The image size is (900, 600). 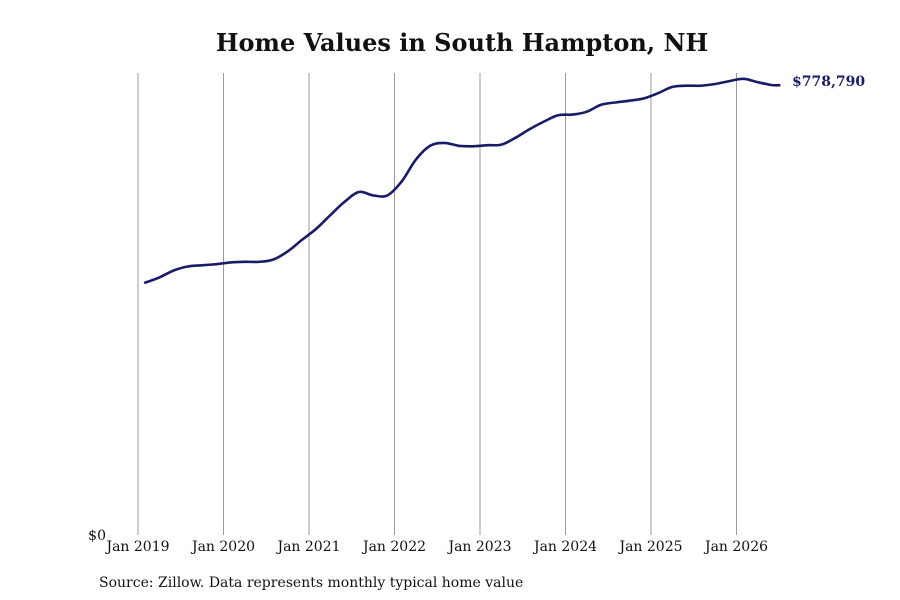 What do you see at coordinates (828, 82) in the screenshot?
I see `end-value-label: $778,790` at bounding box center [828, 82].